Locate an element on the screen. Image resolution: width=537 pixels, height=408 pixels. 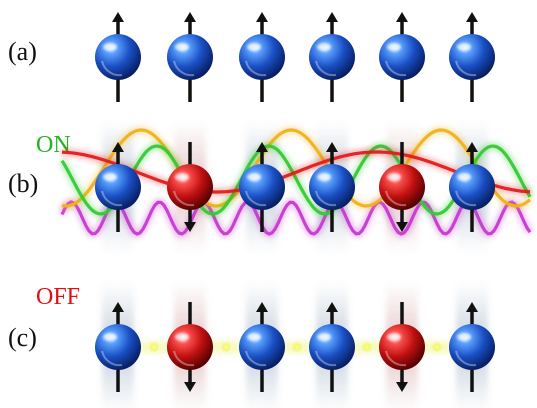
panel-c-spin-5-down is located at coordinates (402, 347).